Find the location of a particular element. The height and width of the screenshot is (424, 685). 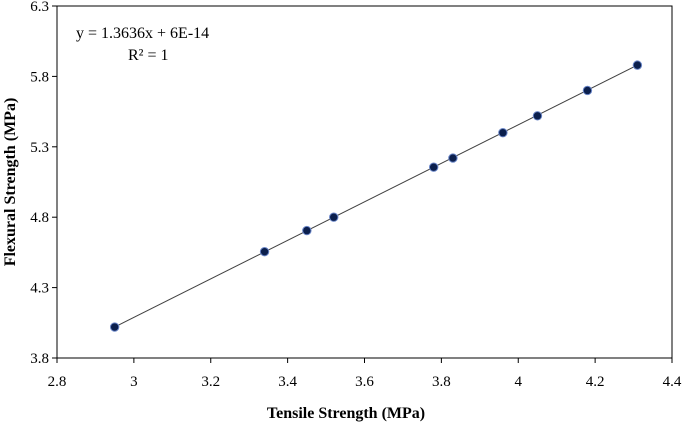

y-tick-label: 4.8 is located at coordinates (39, 218).